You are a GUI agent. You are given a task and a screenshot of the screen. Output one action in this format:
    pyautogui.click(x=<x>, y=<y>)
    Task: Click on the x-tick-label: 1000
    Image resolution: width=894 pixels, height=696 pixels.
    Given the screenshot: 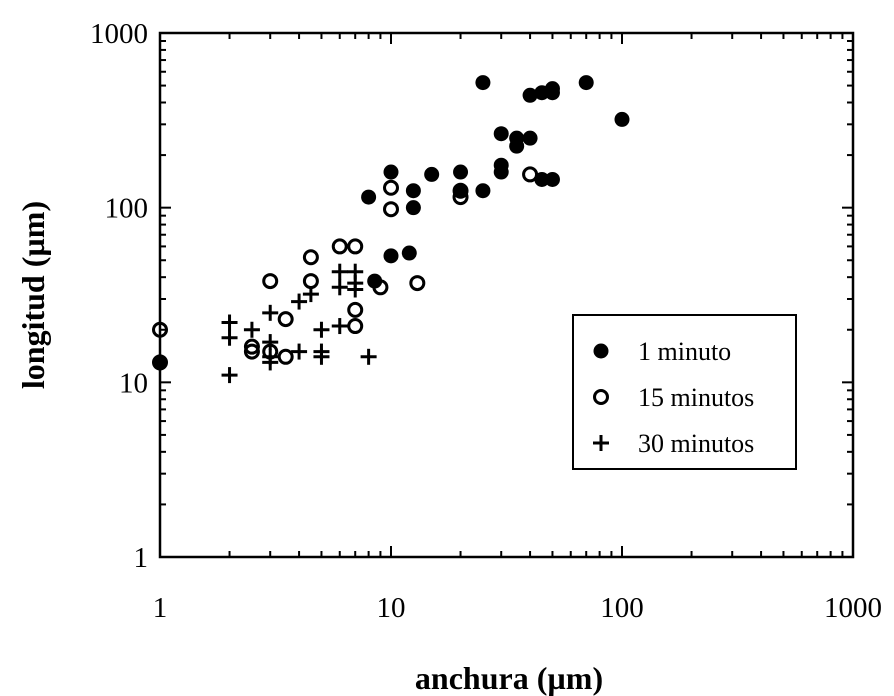 What is the action you would take?
    pyautogui.click(x=853, y=608)
    